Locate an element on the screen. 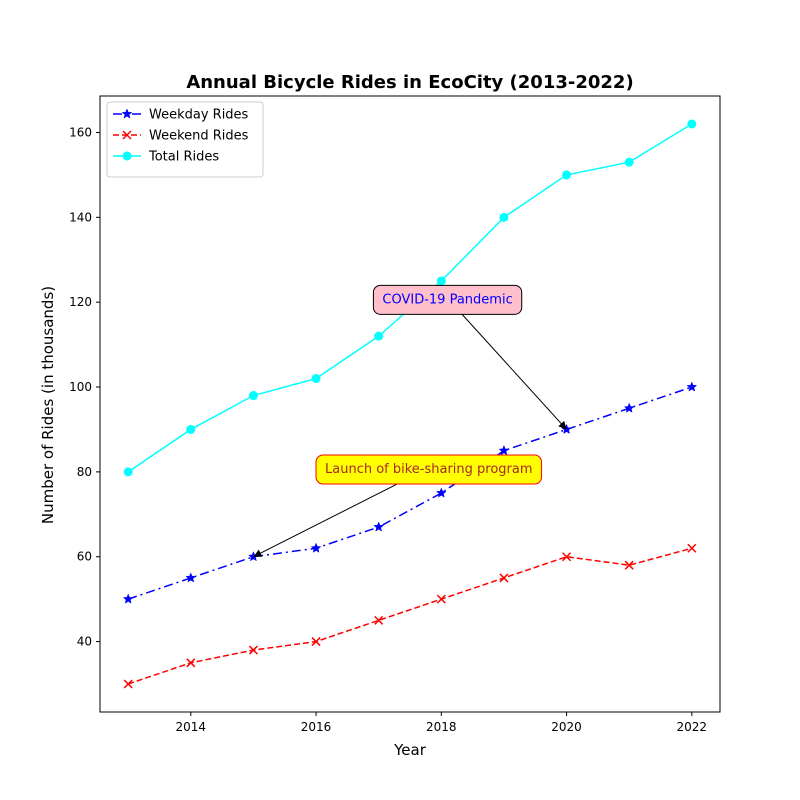 This screenshot has width=800, height=800. annotation: Launch of bike-sharing program is located at coordinates (398, 506).